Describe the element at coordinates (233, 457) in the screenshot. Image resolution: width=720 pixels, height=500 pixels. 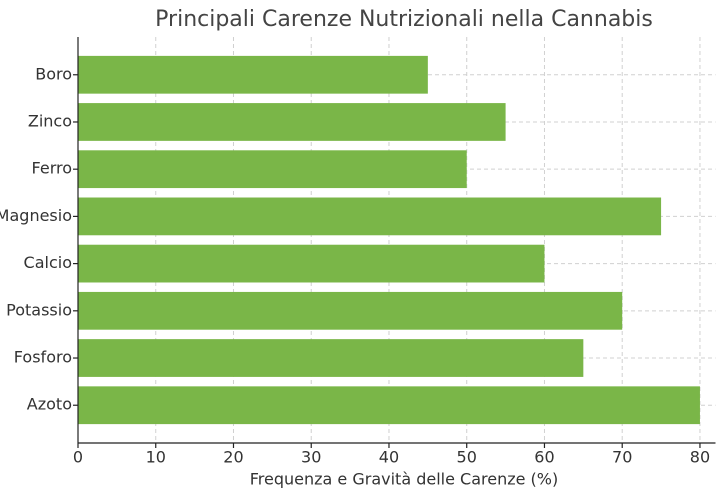
I see `x-tick-label: 20` at that location.